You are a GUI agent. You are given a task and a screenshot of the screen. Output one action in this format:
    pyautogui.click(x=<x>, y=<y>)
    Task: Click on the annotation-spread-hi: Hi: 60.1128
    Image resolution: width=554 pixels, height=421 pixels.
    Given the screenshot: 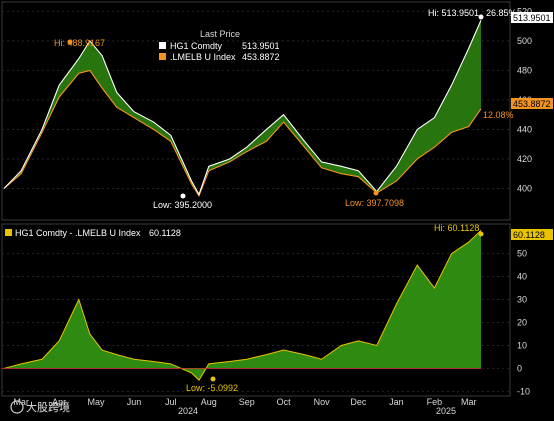 What is the action you would take?
    pyautogui.click(x=456, y=228)
    